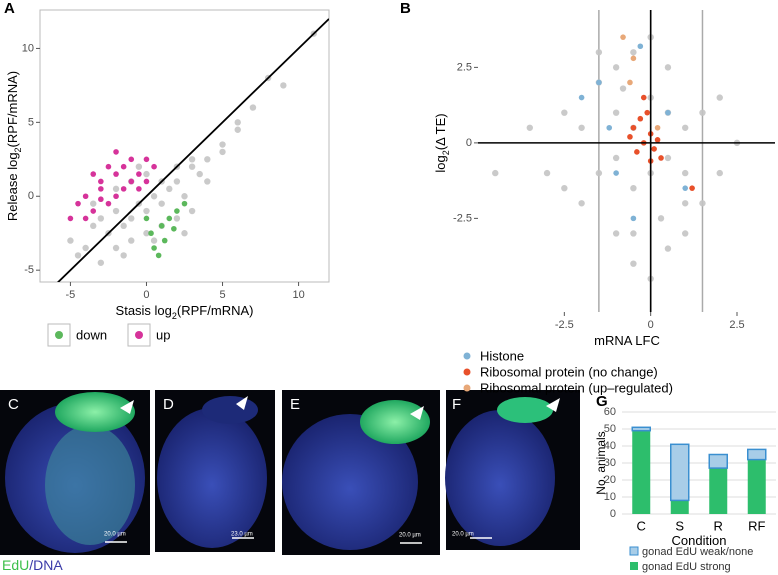 Image resolution: width=778 pixels, height=575 pixels. I want to click on image-label: E, so click(295, 404).